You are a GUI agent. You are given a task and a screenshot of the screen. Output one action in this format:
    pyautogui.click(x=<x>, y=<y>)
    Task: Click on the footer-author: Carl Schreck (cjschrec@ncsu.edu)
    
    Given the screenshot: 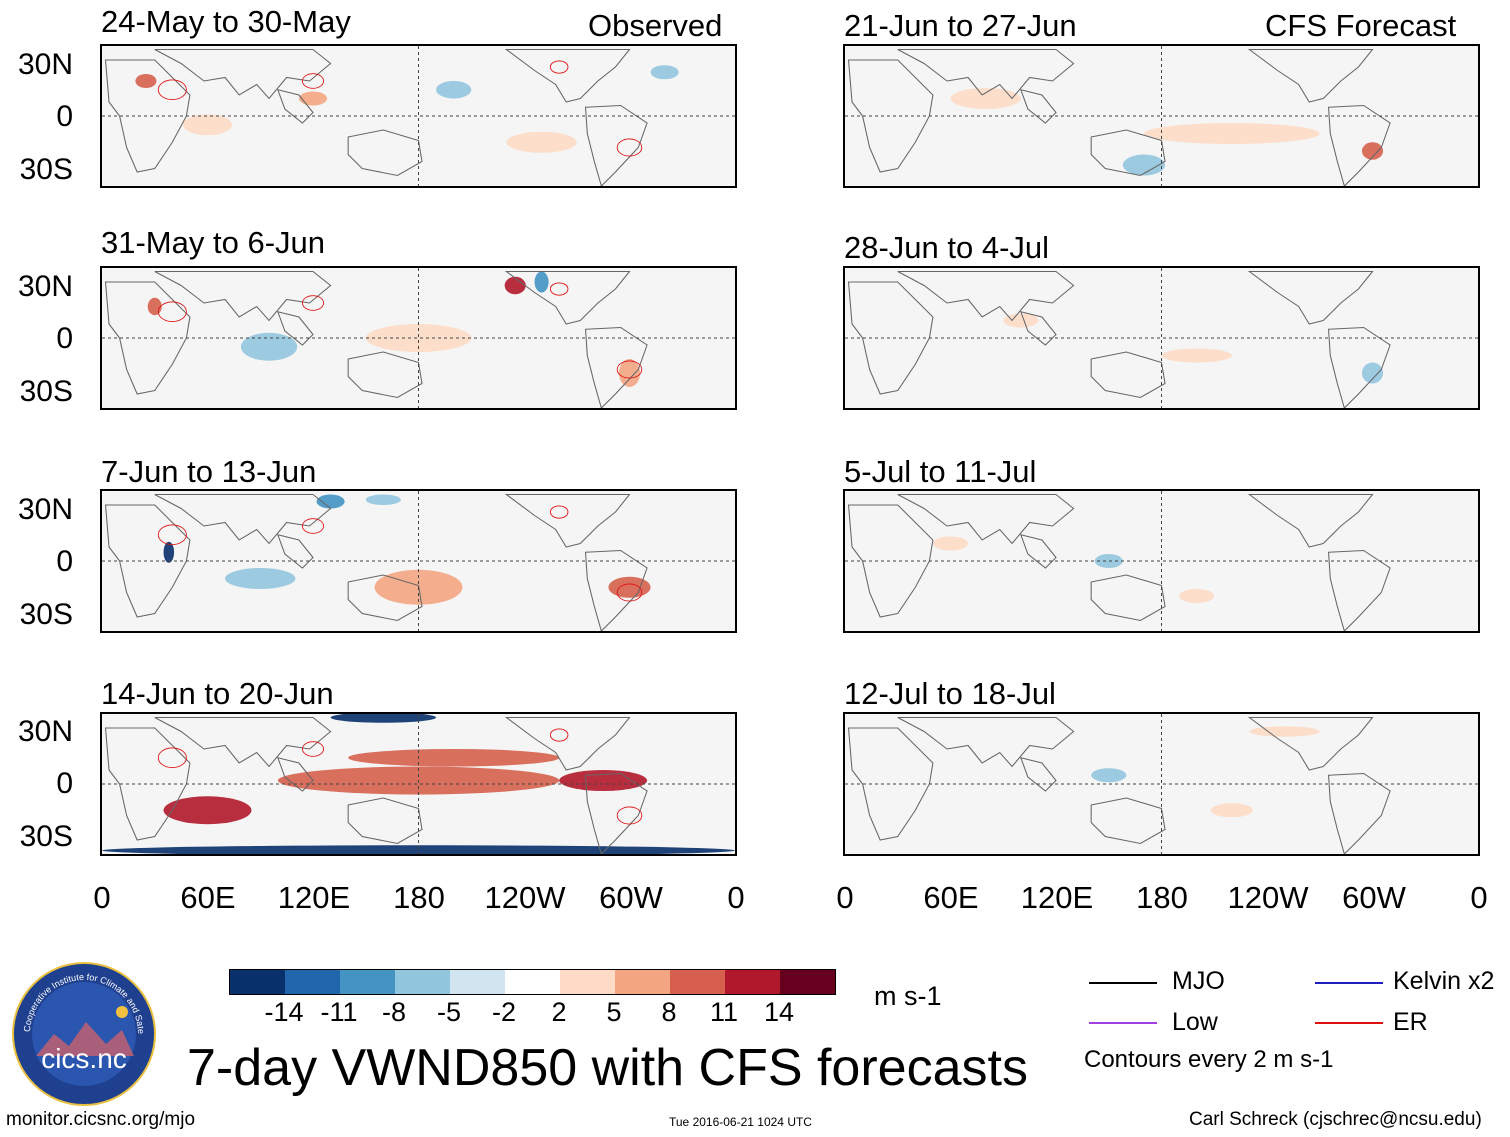 What is the action you would take?
    pyautogui.click(x=1335, y=1119)
    